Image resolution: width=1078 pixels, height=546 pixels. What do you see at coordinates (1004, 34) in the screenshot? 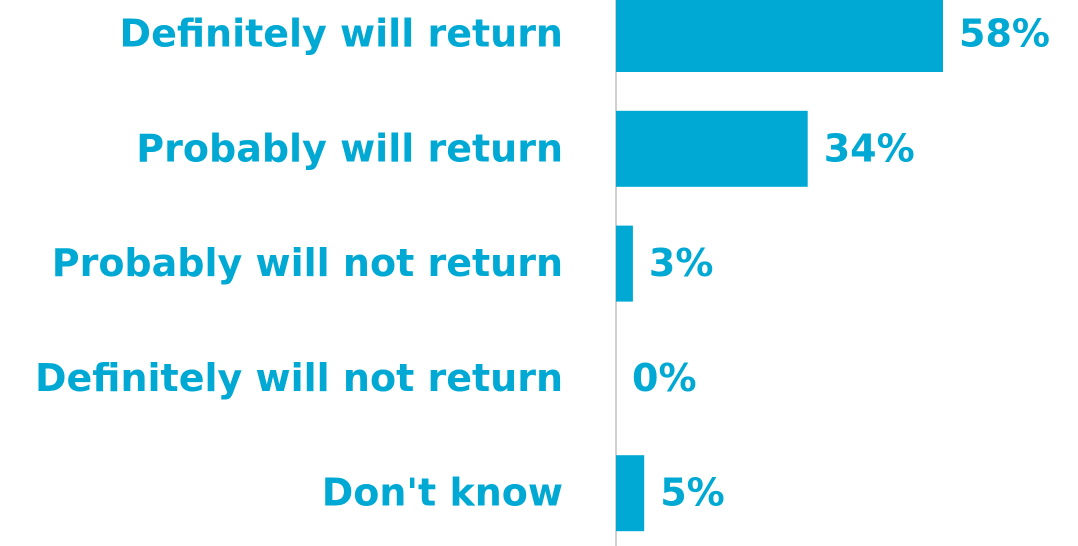
I see `value-label: 58%` at bounding box center [1004, 34].